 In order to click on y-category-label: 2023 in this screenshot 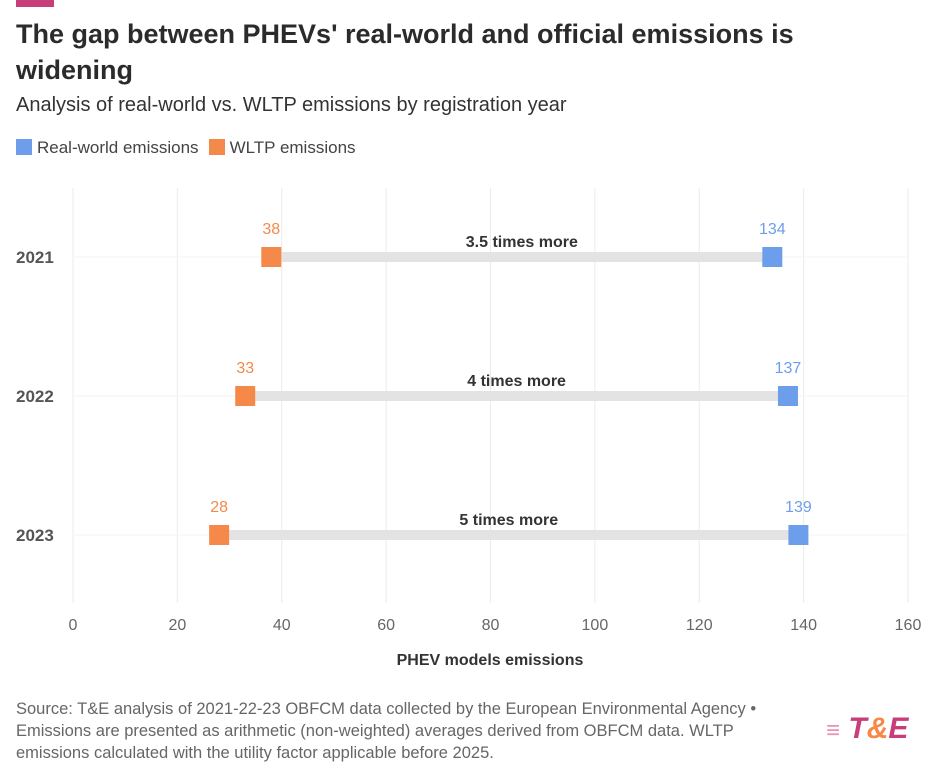, I will do `click(35, 535)`.